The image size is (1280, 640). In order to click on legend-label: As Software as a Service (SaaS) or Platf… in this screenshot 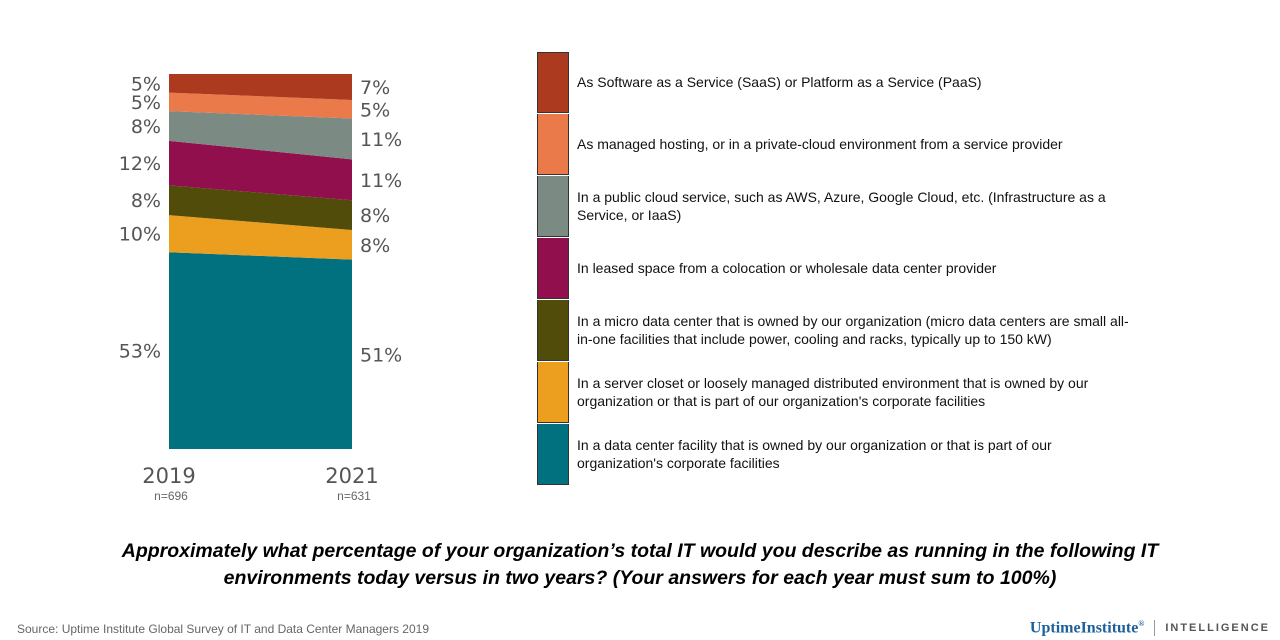, I will do `click(779, 82)`.